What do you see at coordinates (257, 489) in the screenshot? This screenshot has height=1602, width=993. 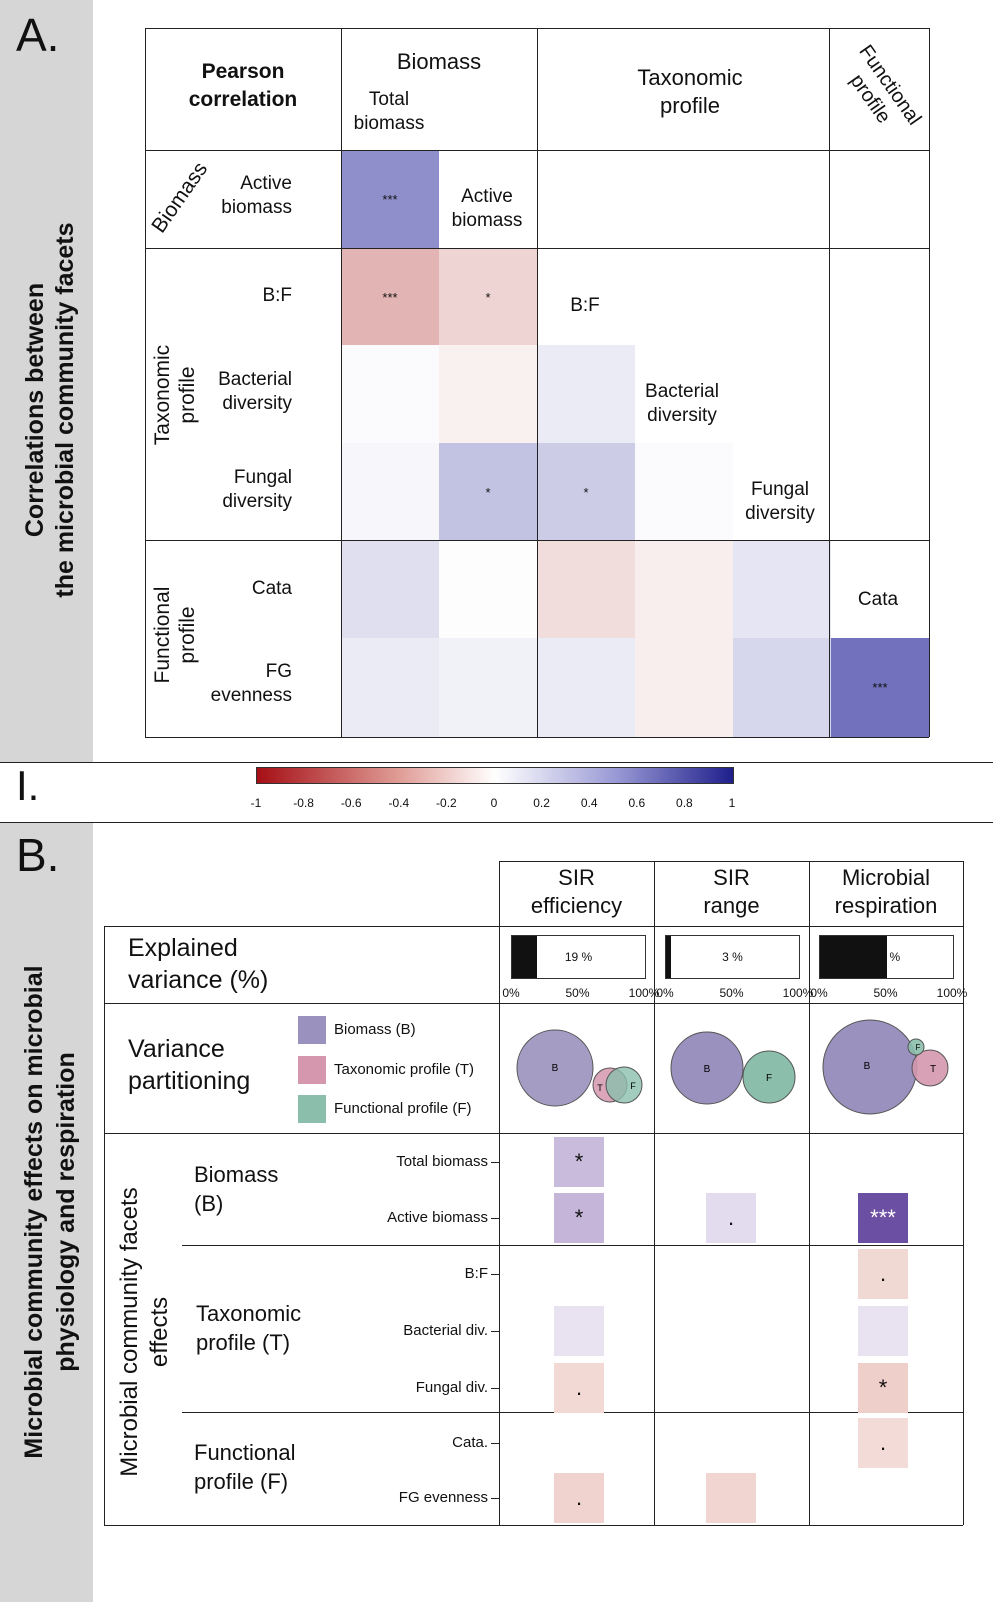 I see `row-label-fungal-diversity: Fungal diversity` at bounding box center [257, 489].